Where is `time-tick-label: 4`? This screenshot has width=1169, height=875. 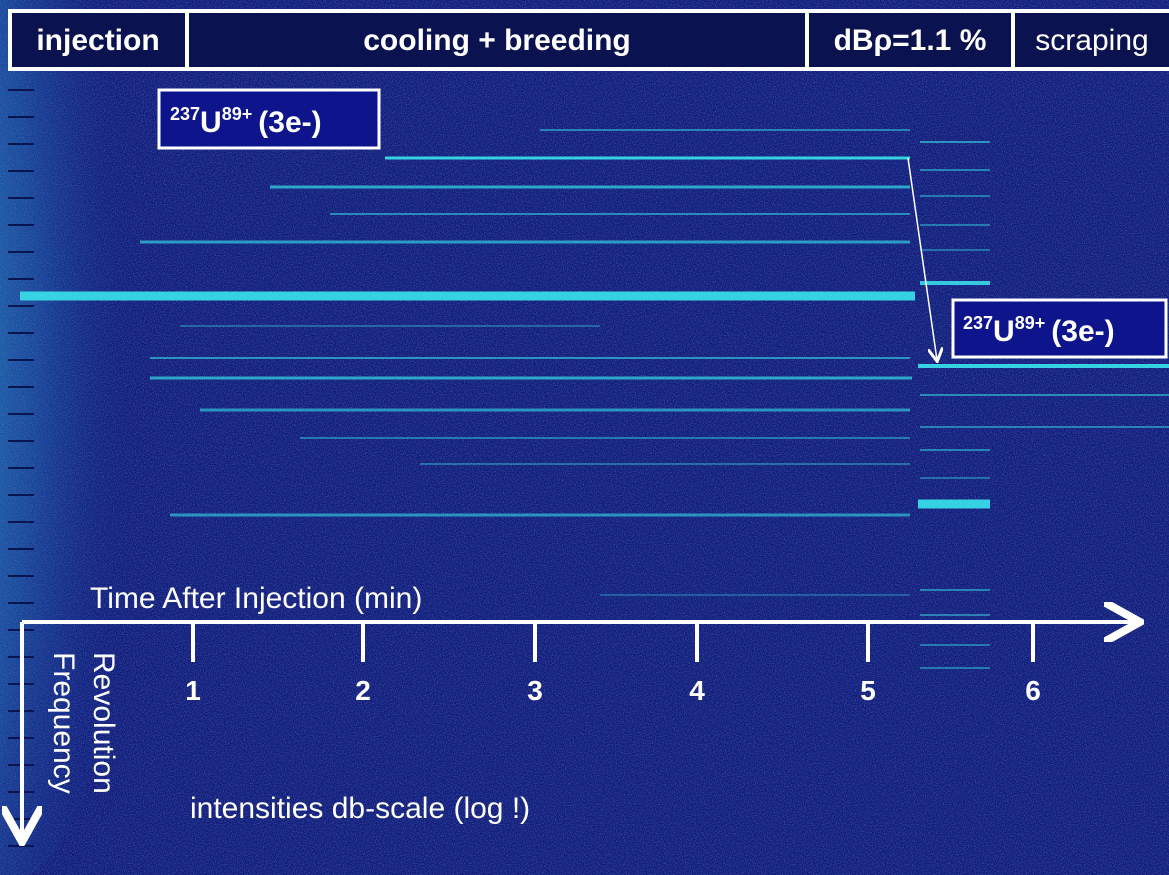 time-tick-label: 4 is located at coordinates (697, 690).